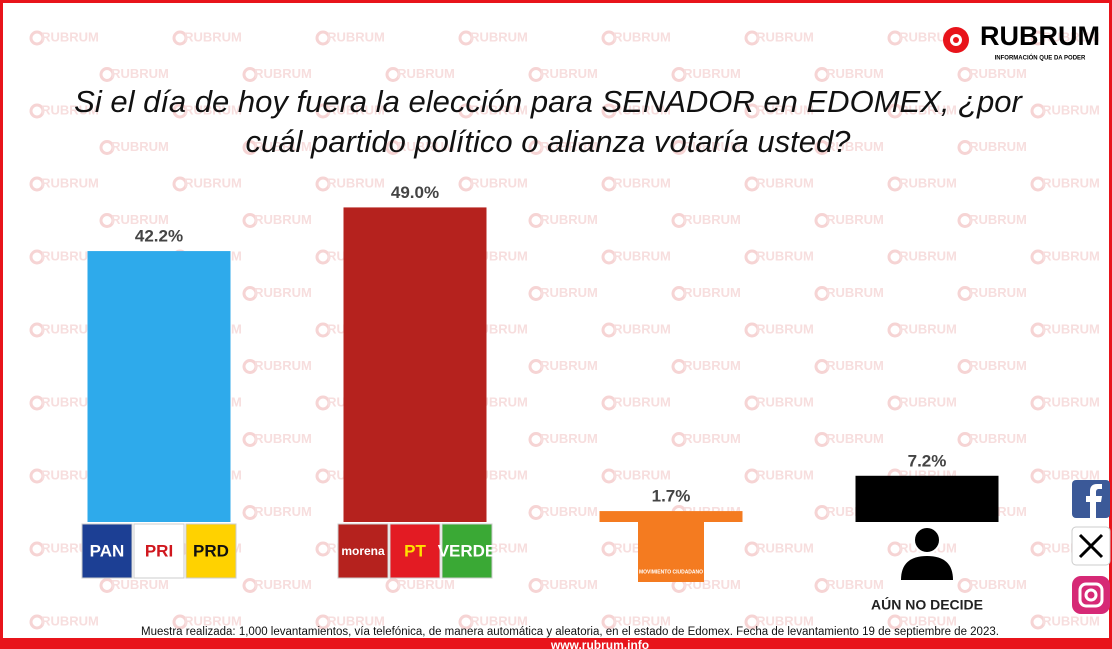 This screenshot has height=649, width=1112. What do you see at coordinates (599, 643) in the screenshot?
I see `website: www.rubrum.info` at bounding box center [599, 643].